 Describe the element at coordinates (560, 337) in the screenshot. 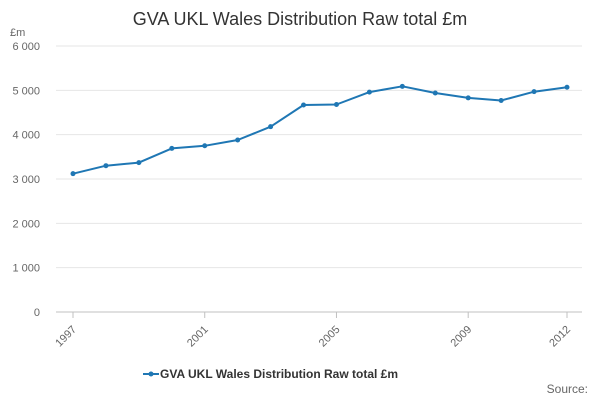

I see `x-tick-label: 2012` at that location.